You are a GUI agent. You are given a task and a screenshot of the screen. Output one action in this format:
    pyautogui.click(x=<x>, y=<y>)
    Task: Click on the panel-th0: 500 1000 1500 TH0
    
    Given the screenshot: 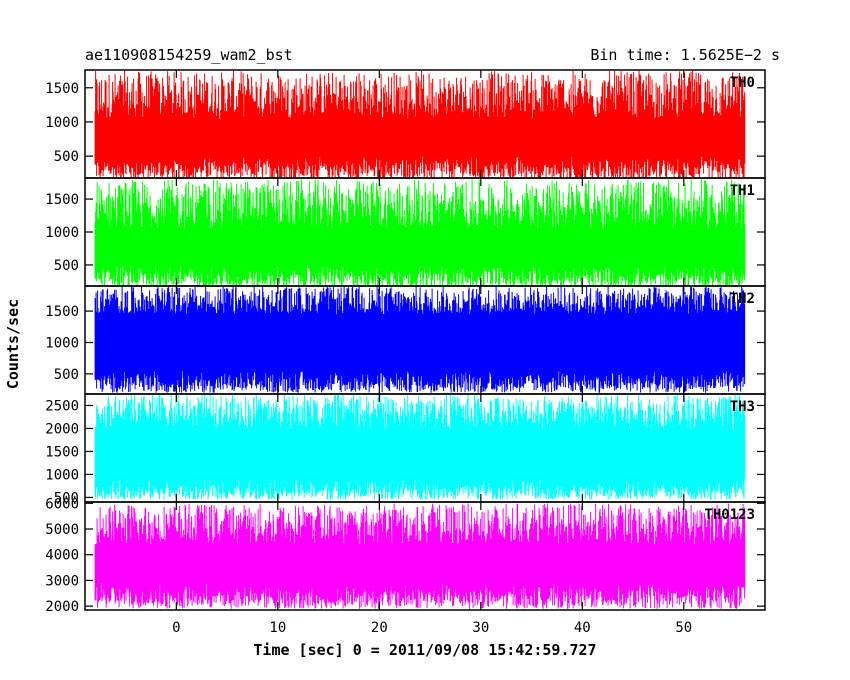 What is the action you would take?
    pyautogui.click(x=405, y=124)
    